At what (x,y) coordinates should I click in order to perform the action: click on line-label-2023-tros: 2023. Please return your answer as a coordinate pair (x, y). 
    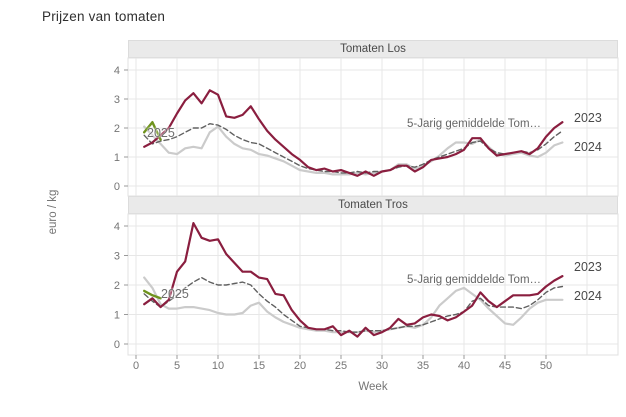
    Looking at the image, I should click on (588, 267).